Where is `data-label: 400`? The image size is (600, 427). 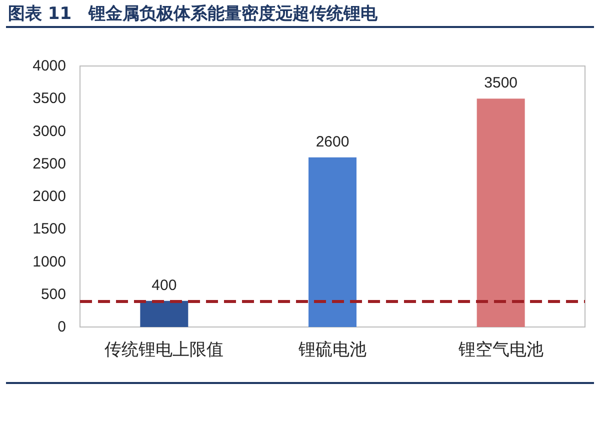
data-label: 400 is located at coordinates (164, 285).